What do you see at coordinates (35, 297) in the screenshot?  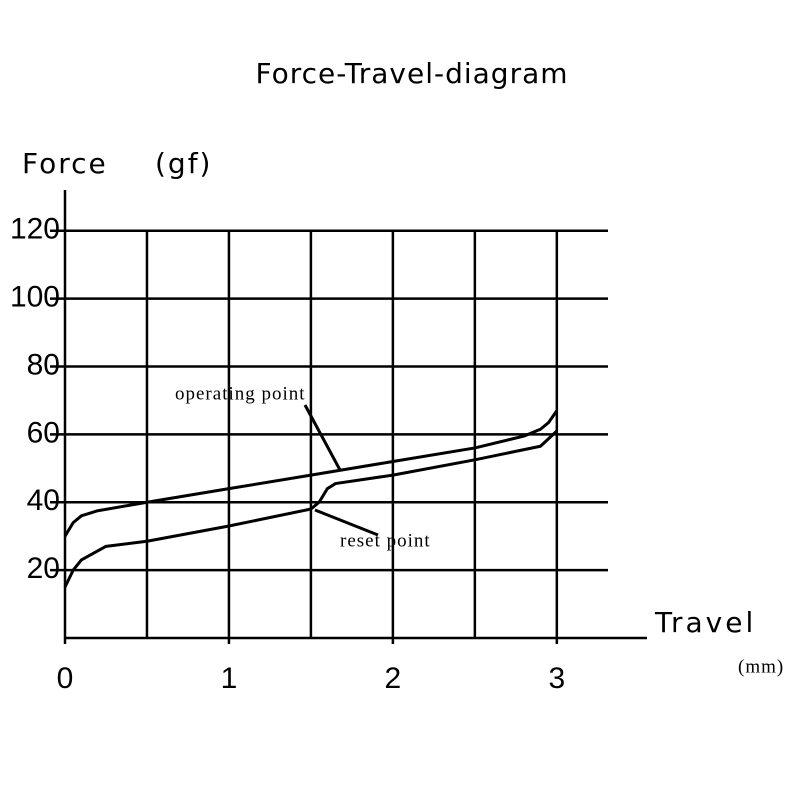 I see `y-tick-label: 100` at bounding box center [35, 297].